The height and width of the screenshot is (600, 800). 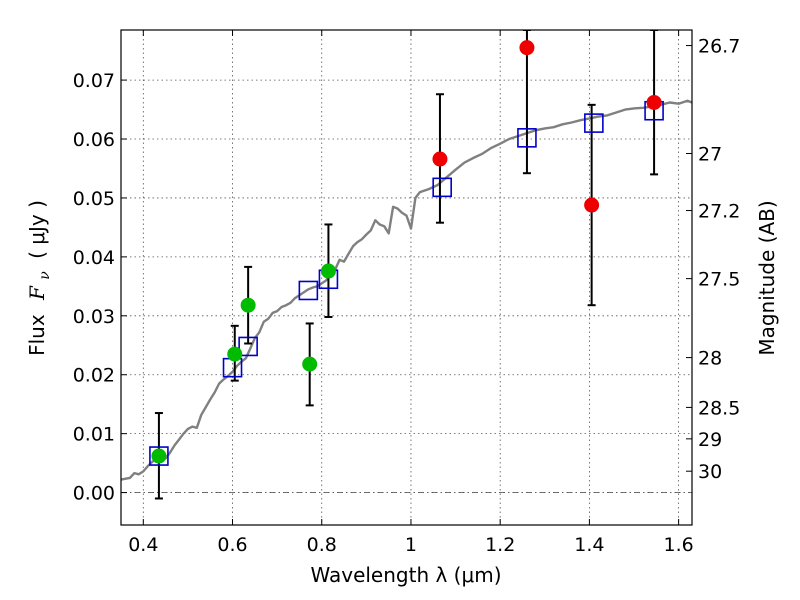 I want to click on x-axis-title: Wavelength λ (μm), so click(x=405, y=575).